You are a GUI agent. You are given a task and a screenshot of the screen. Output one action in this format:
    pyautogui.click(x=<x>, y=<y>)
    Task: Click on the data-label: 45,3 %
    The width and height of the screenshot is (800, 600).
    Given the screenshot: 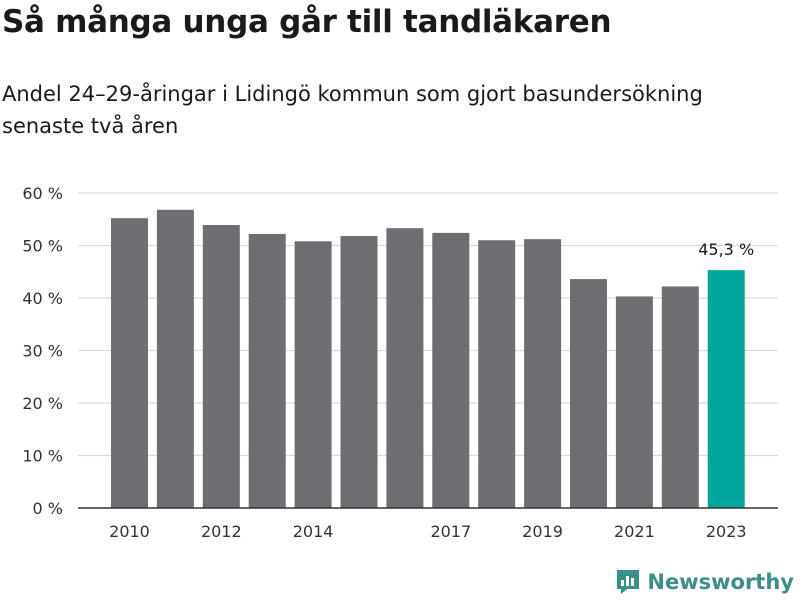 What is the action you would take?
    pyautogui.click(x=726, y=249)
    